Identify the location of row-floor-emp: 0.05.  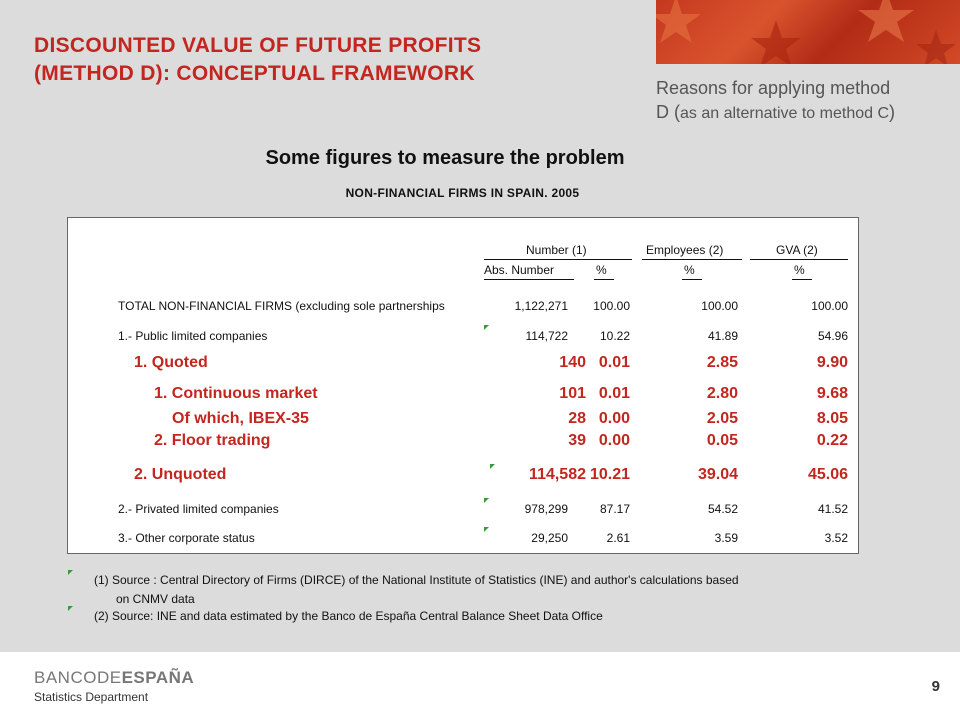
(722, 440).